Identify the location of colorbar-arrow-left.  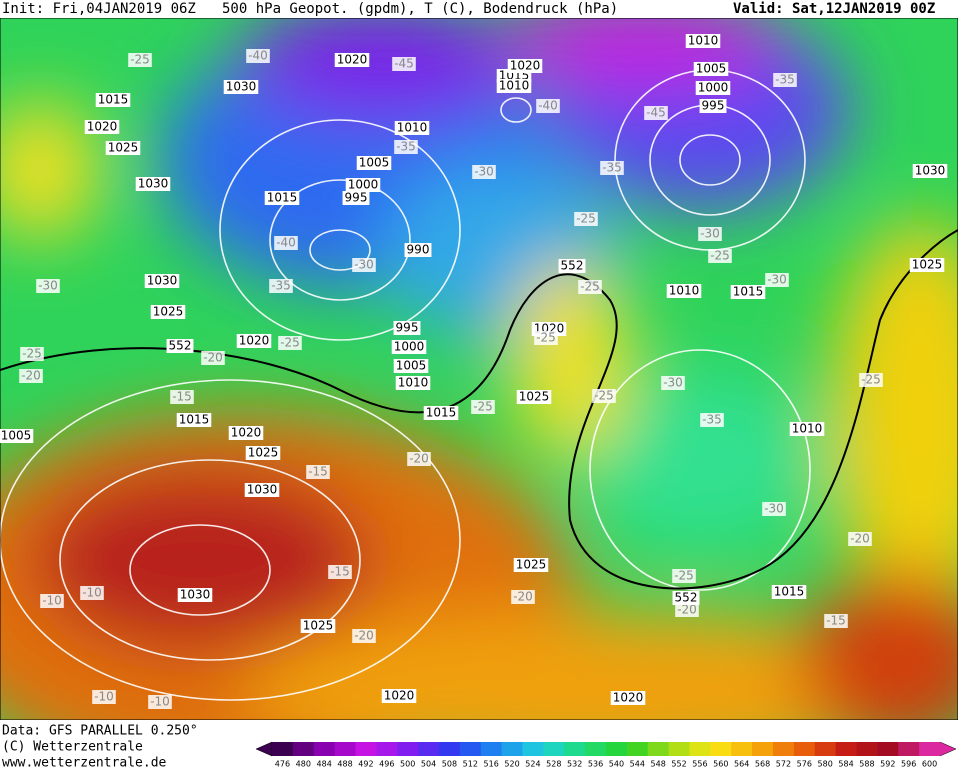
(264, 749).